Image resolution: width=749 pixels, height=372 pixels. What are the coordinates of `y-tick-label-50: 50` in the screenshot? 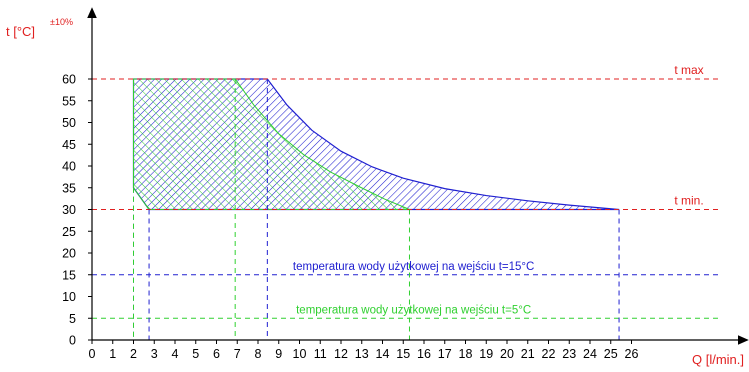 It's located at (69, 123).